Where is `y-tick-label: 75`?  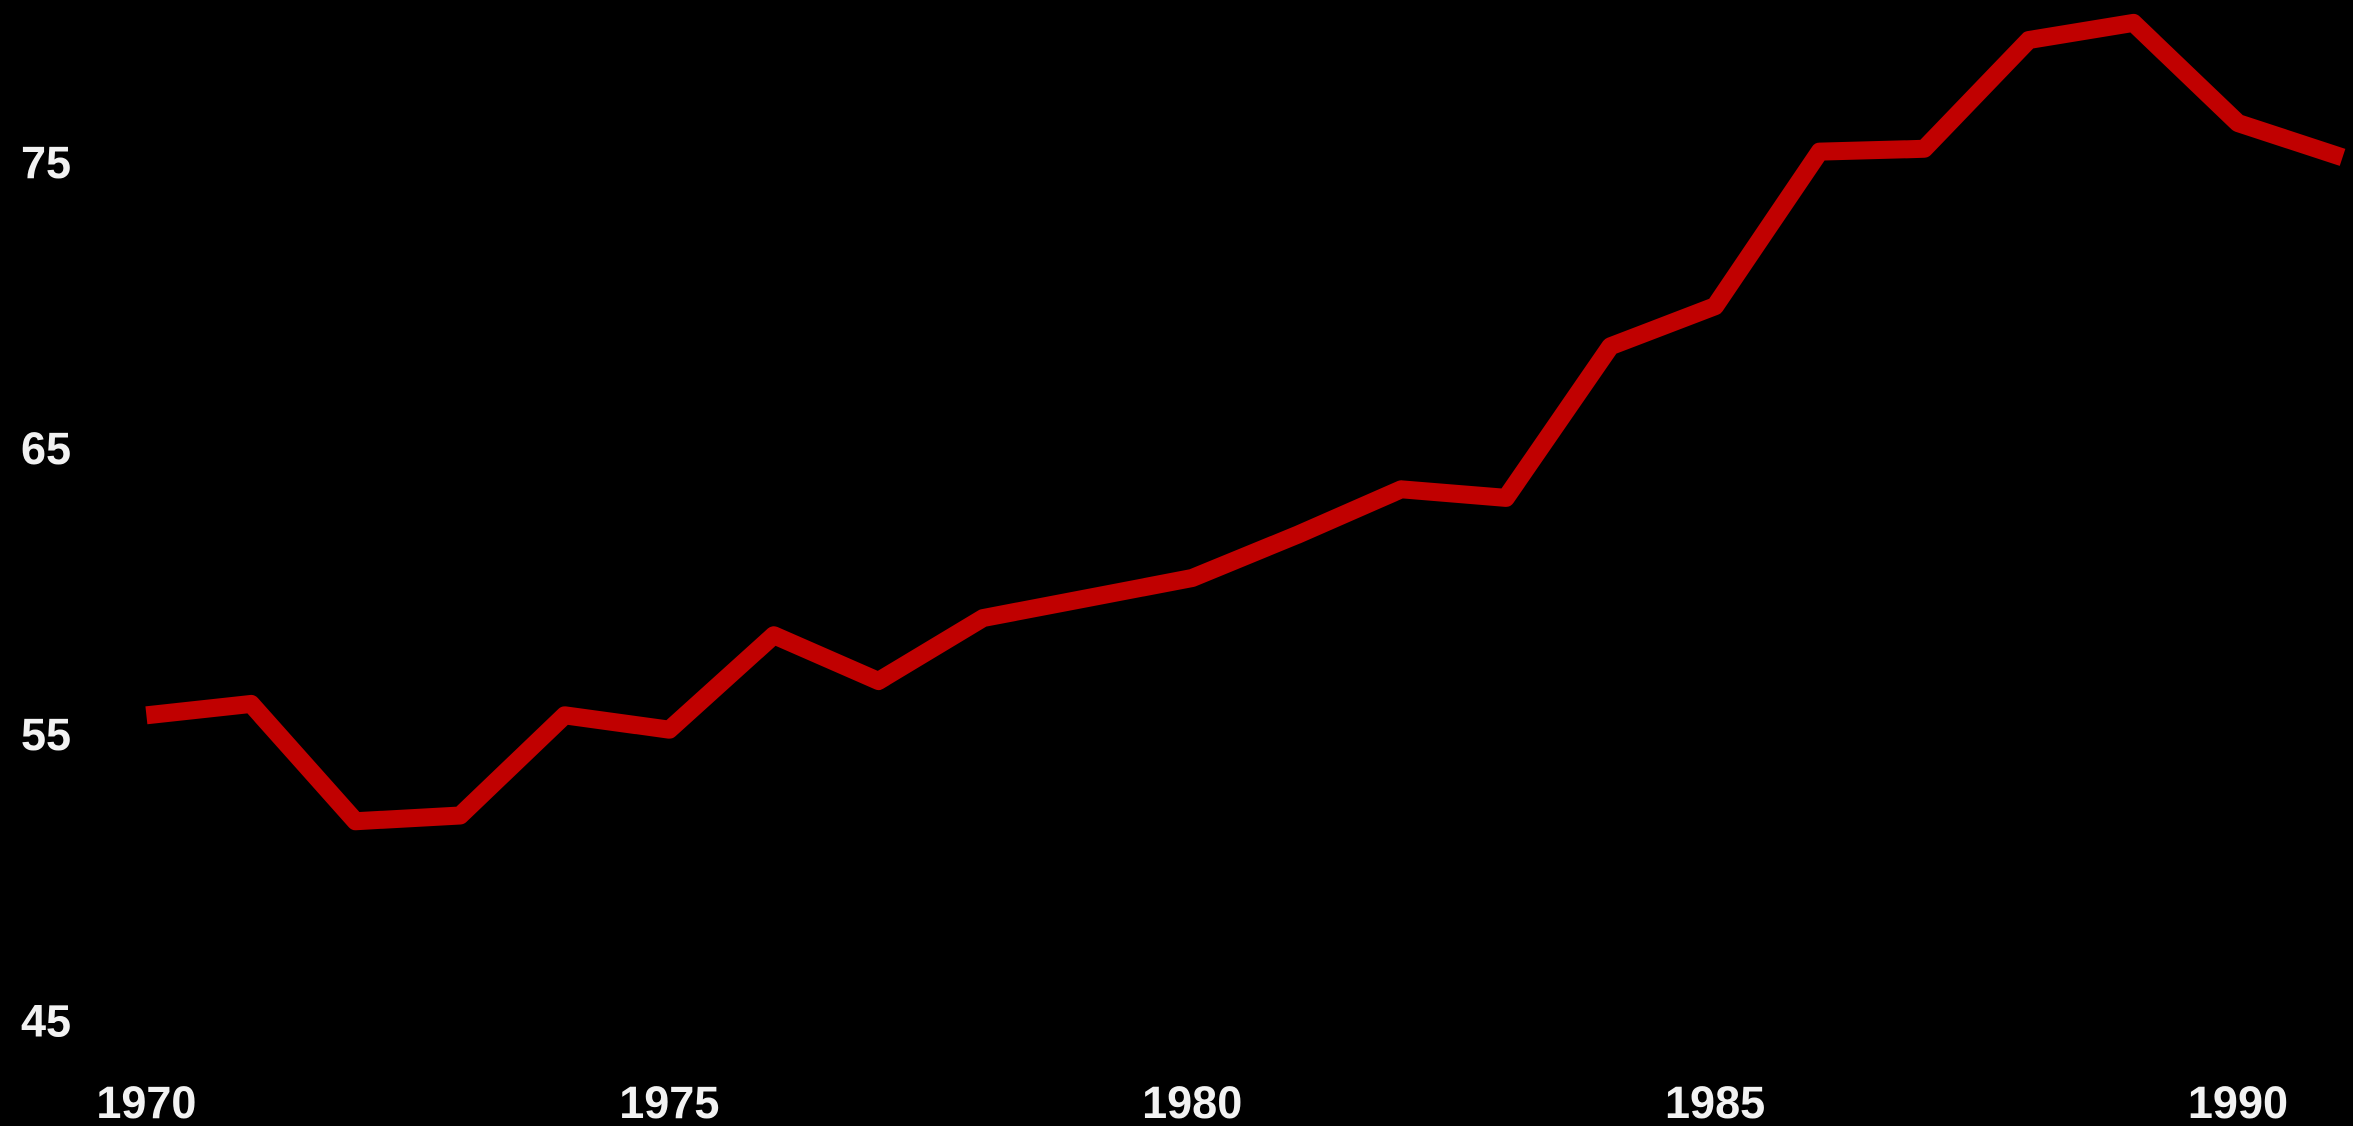 y-tick-label: 75 is located at coordinates (46, 162).